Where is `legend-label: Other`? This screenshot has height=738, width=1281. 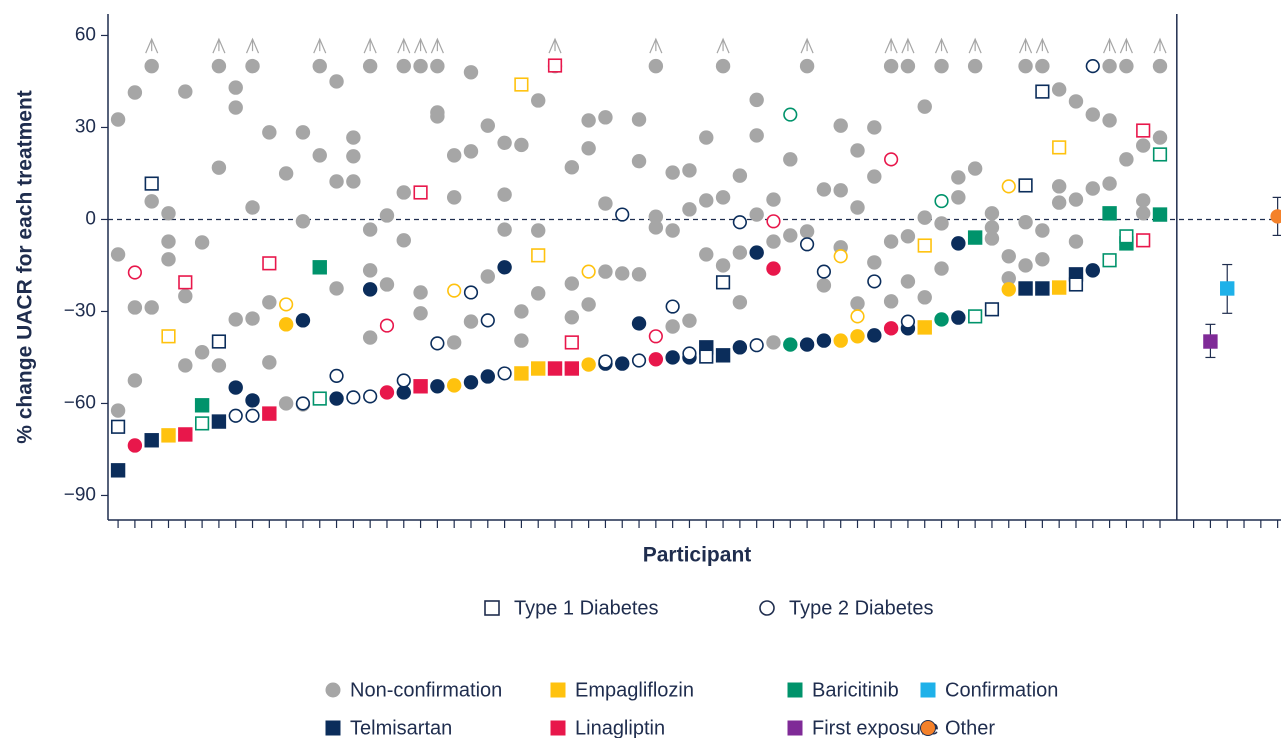 legend-label: Other is located at coordinates (970, 727).